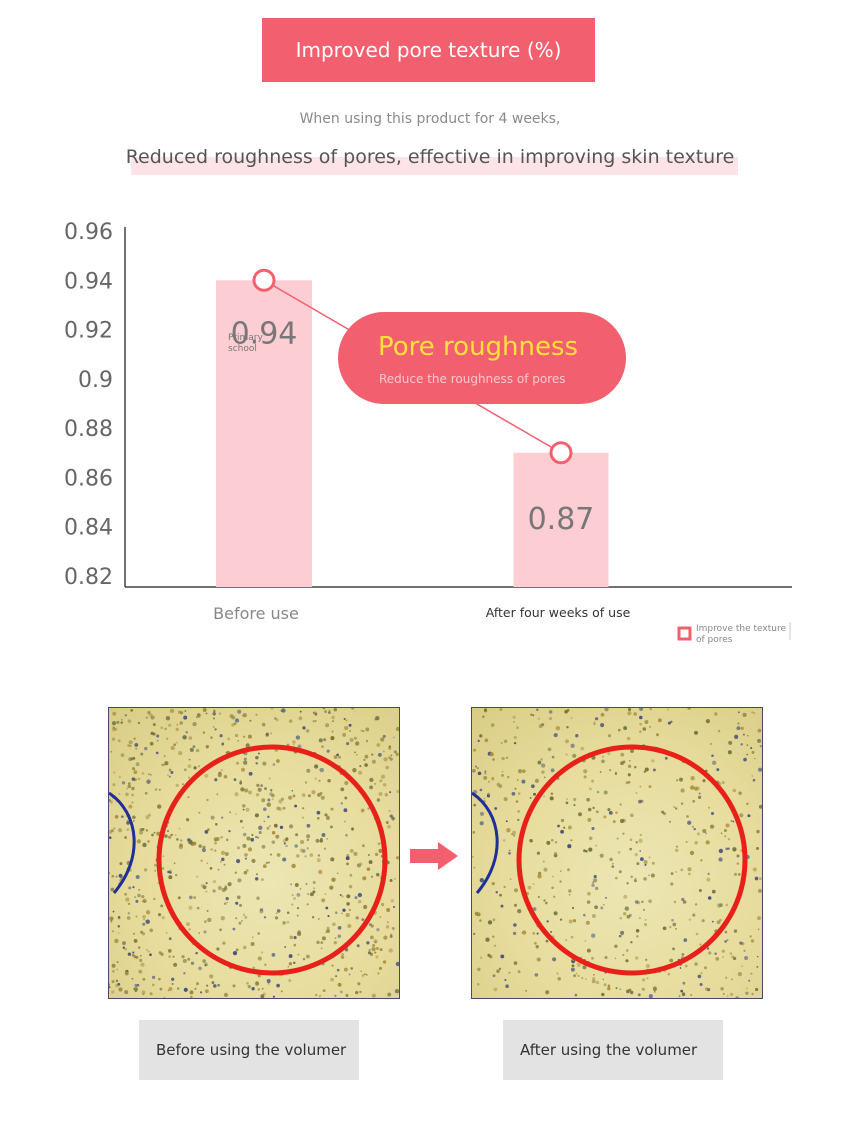  I want to click on y-tick-label: 0.9, so click(95, 380).